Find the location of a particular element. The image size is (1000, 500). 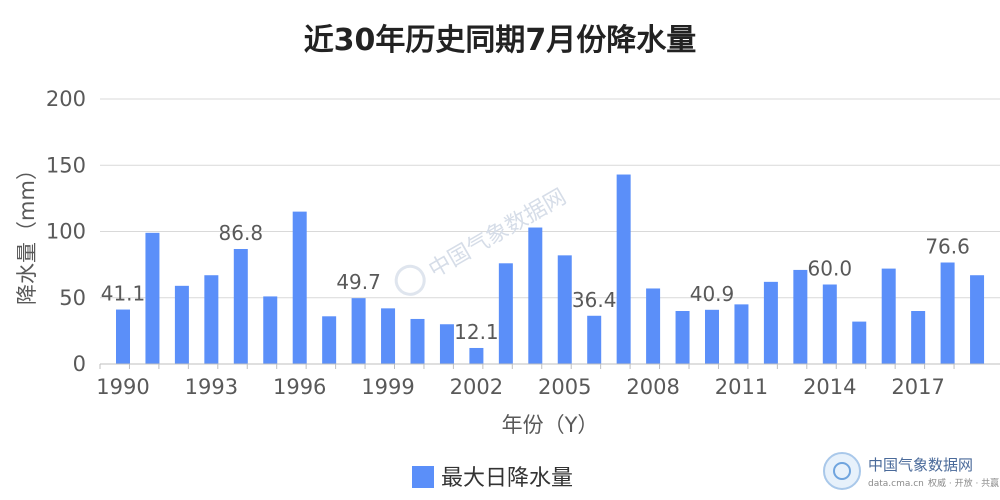

bar-2009 is located at coordinates (682, 337).